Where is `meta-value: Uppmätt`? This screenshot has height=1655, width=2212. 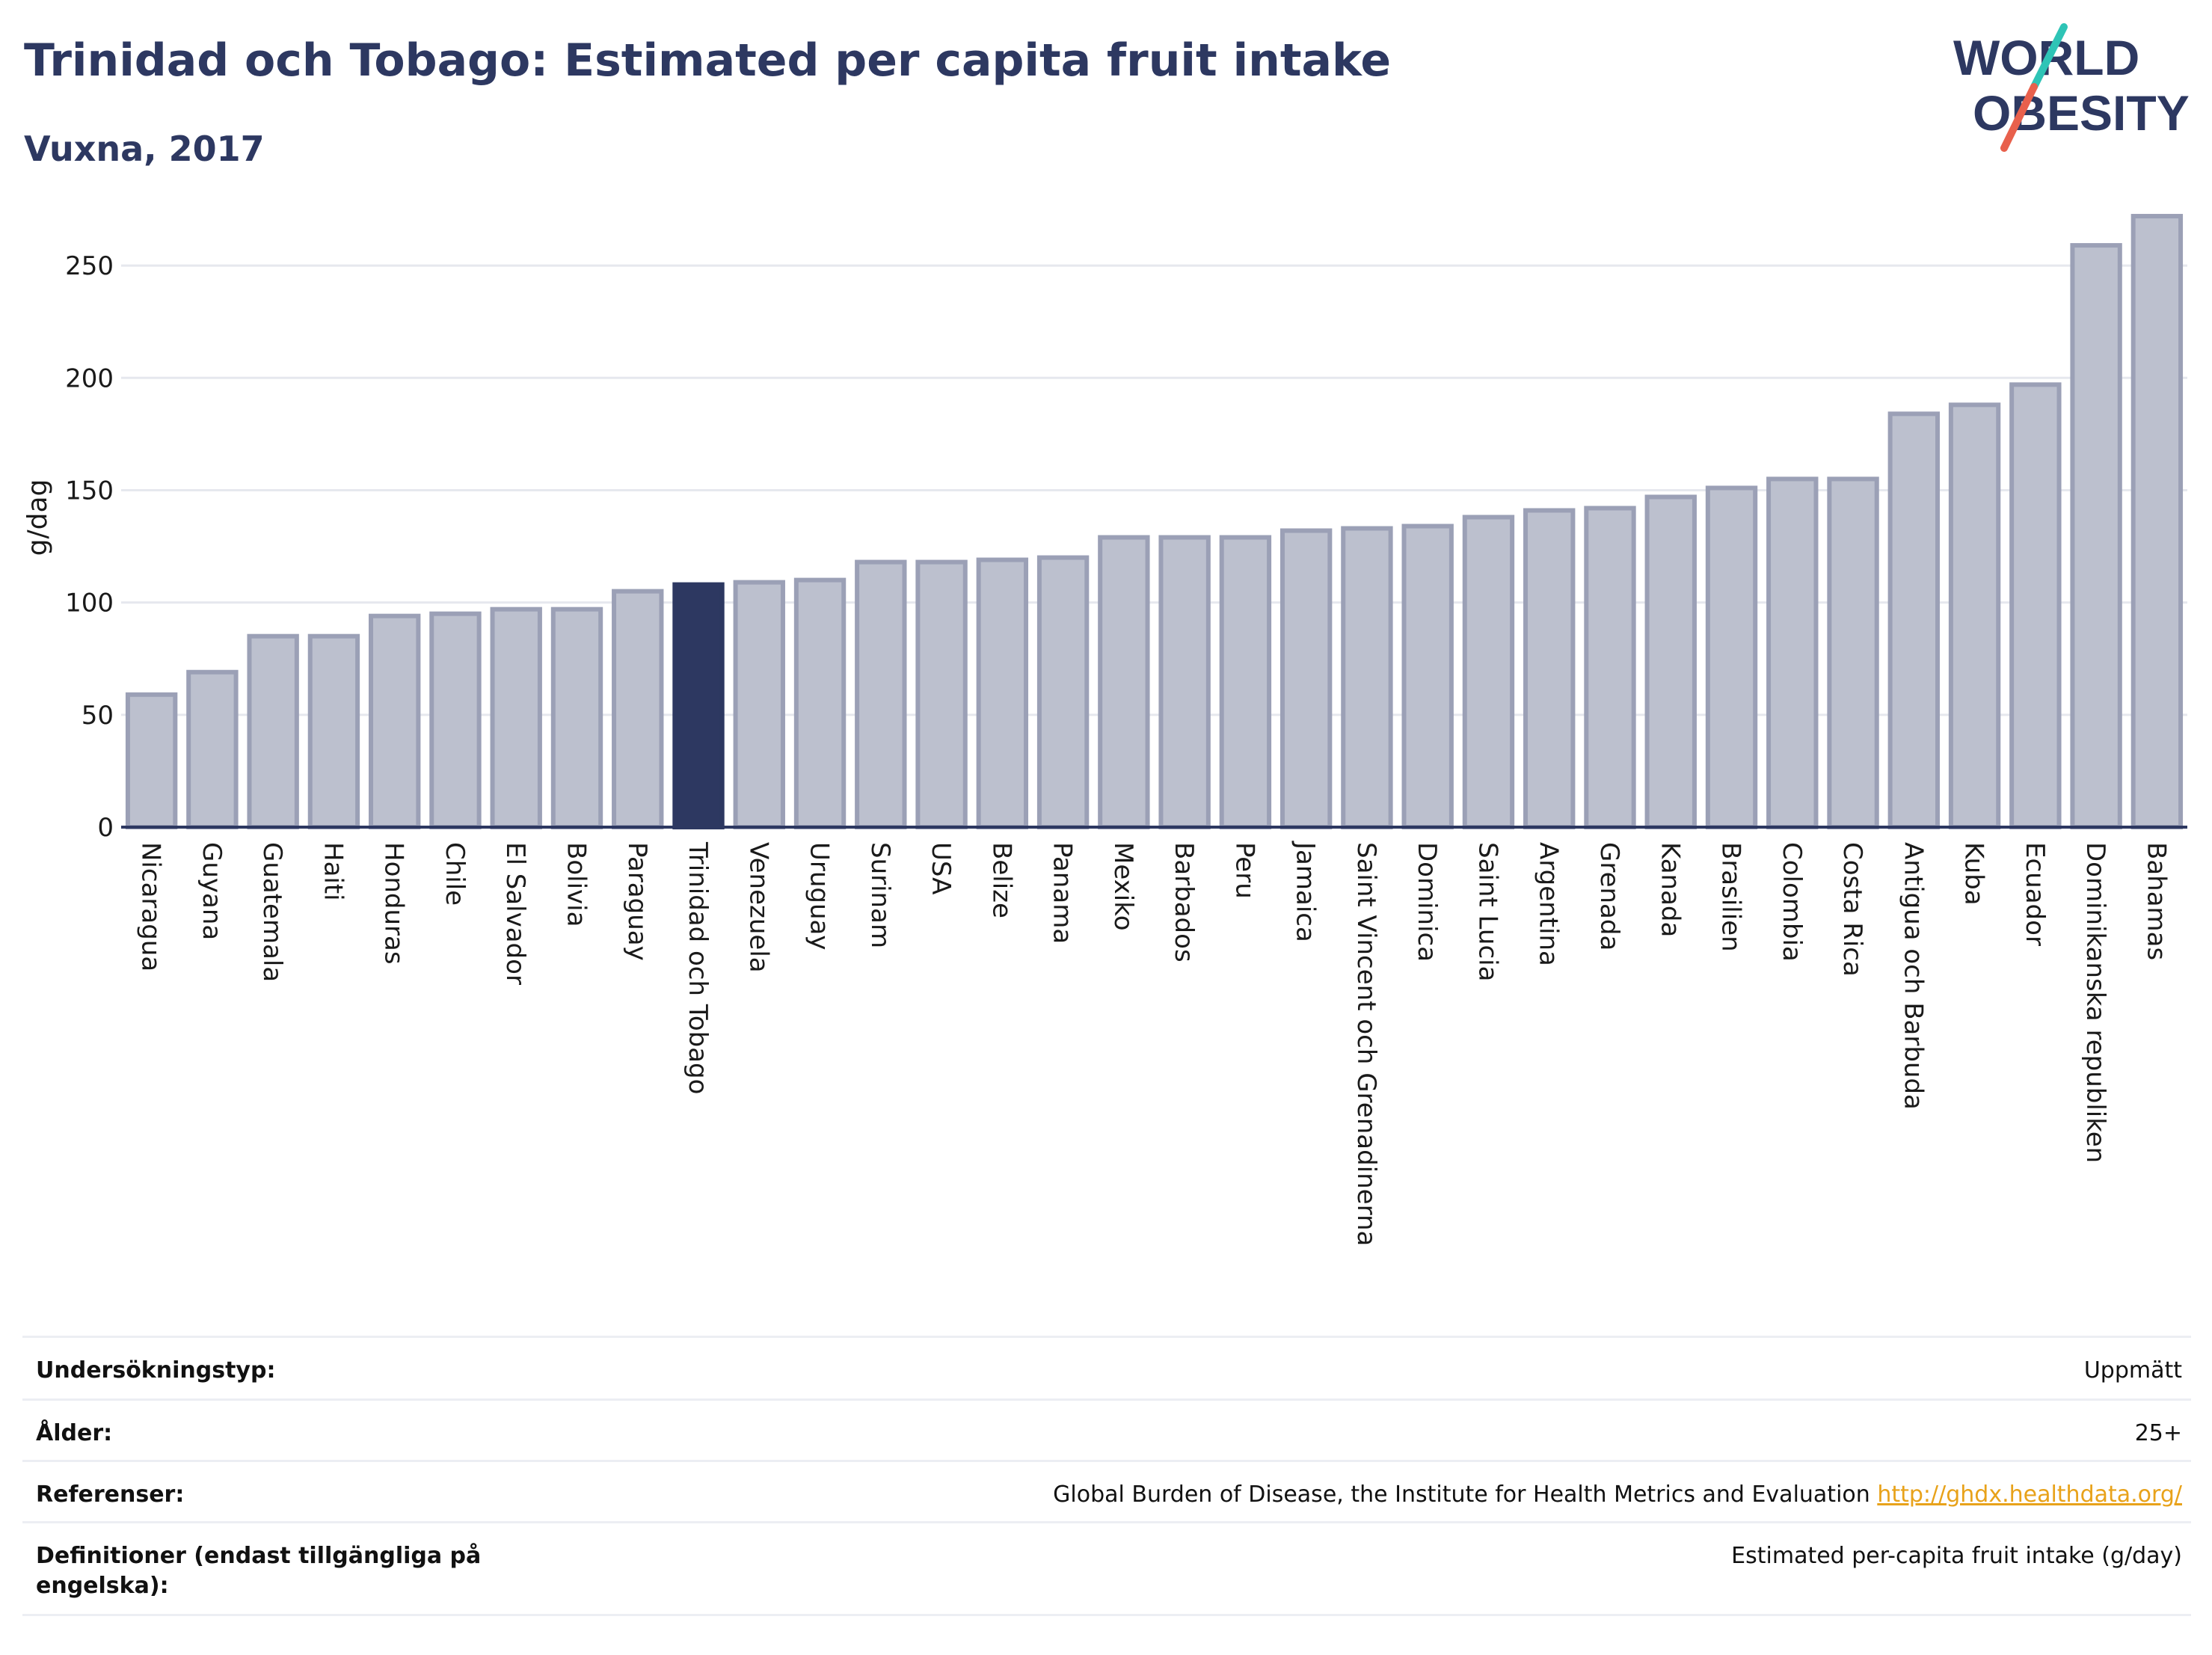 meta-value: Uppmätt is located at coordinates (2132, 1370).